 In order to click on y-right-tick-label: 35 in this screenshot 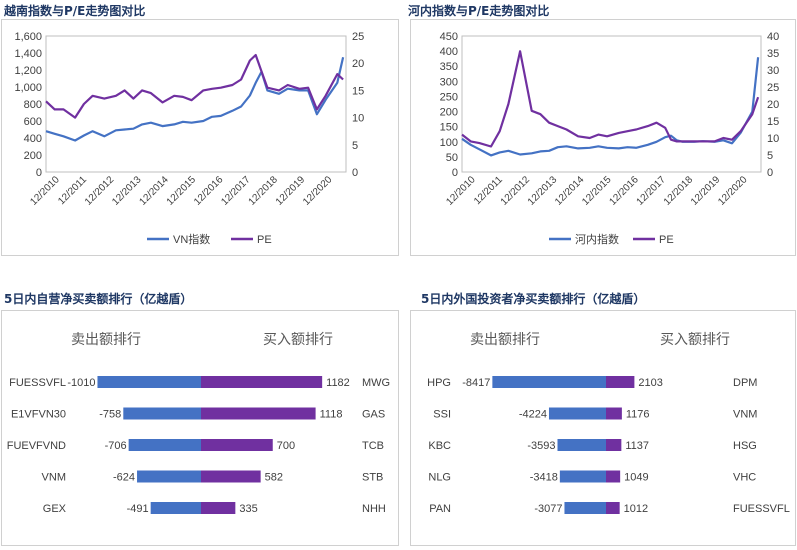, I will do `click(773, 54)`.